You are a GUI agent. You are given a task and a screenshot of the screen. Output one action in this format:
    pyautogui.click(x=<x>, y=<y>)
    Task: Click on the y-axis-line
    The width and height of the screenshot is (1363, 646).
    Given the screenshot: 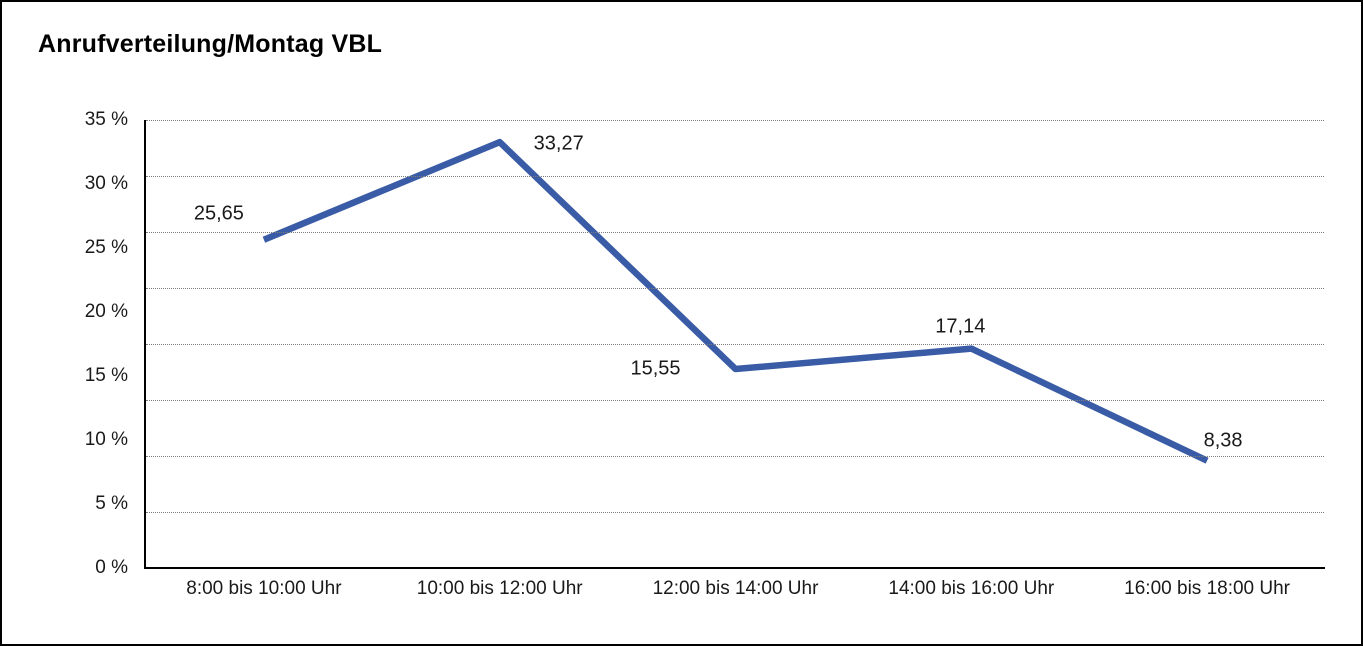 What is the action you would take?
    pyautogui.click(x=145, y=344)
    